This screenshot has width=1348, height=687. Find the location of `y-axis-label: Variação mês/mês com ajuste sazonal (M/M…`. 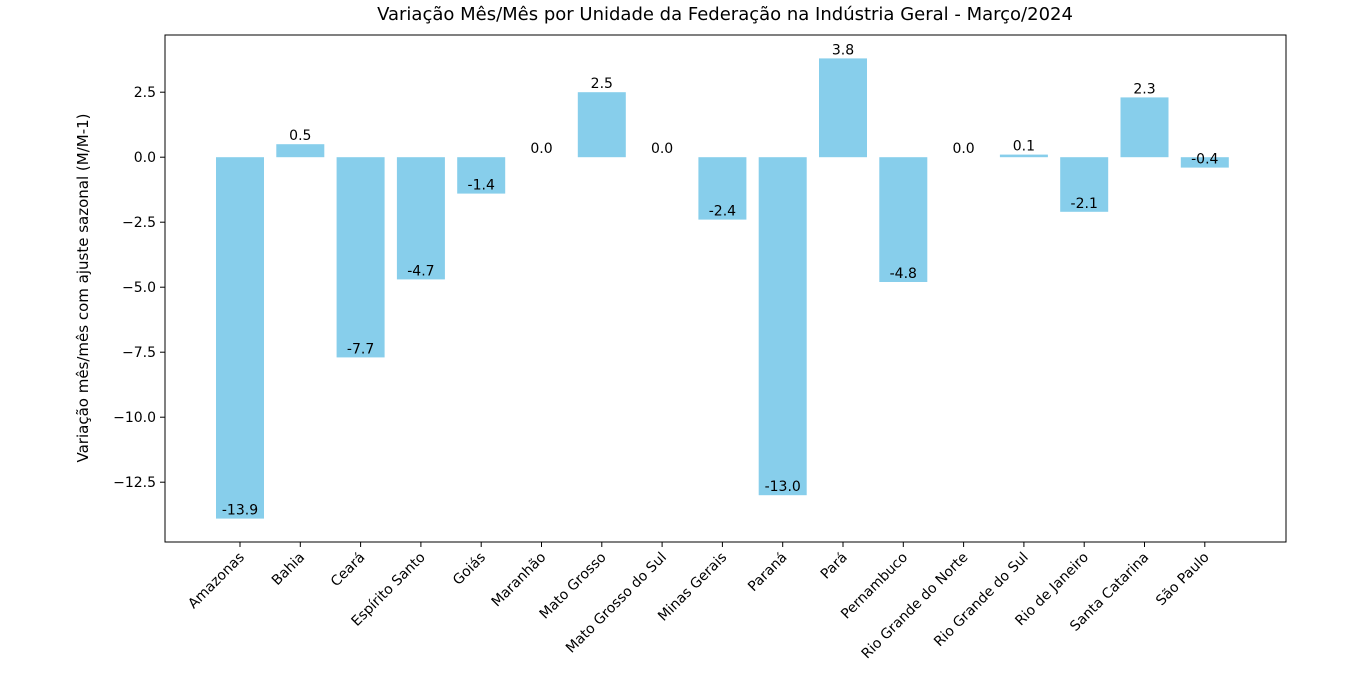

y-axis-label: Variação mês/mês com ajuste sazonal (M/M… is located at coordinates (83, 288).